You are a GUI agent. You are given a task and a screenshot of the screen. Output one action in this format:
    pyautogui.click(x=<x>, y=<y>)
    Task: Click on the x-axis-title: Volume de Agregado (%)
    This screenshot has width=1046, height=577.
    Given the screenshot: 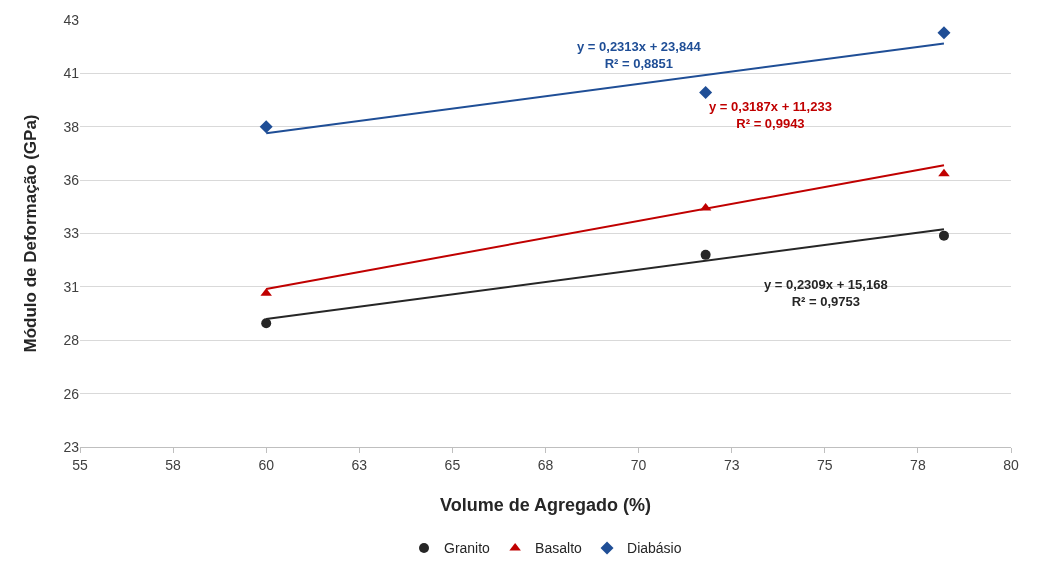 What is the action you would take?
    pyautogui.click(x=545, y=505)
    